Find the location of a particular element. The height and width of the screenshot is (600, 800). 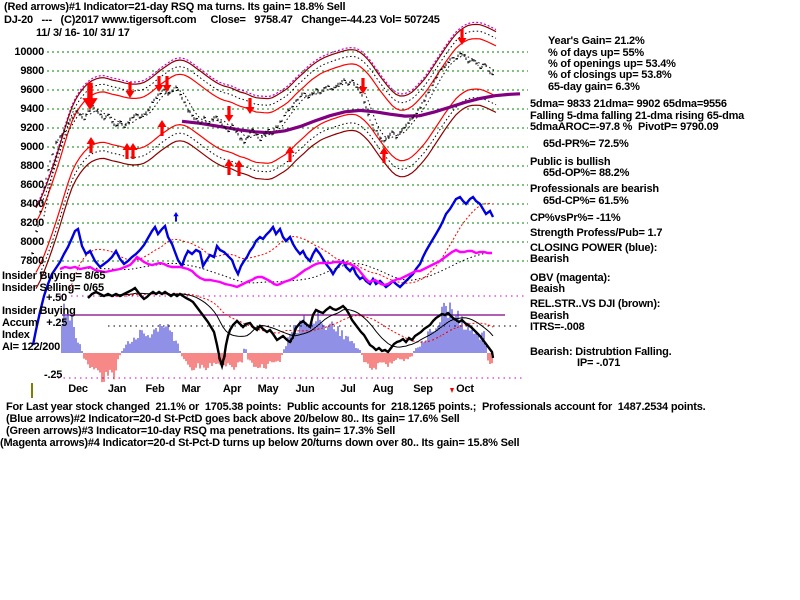

analysis-panel-line: Bearish: Distrubtion Falling. is located at coordinates (601, 352).